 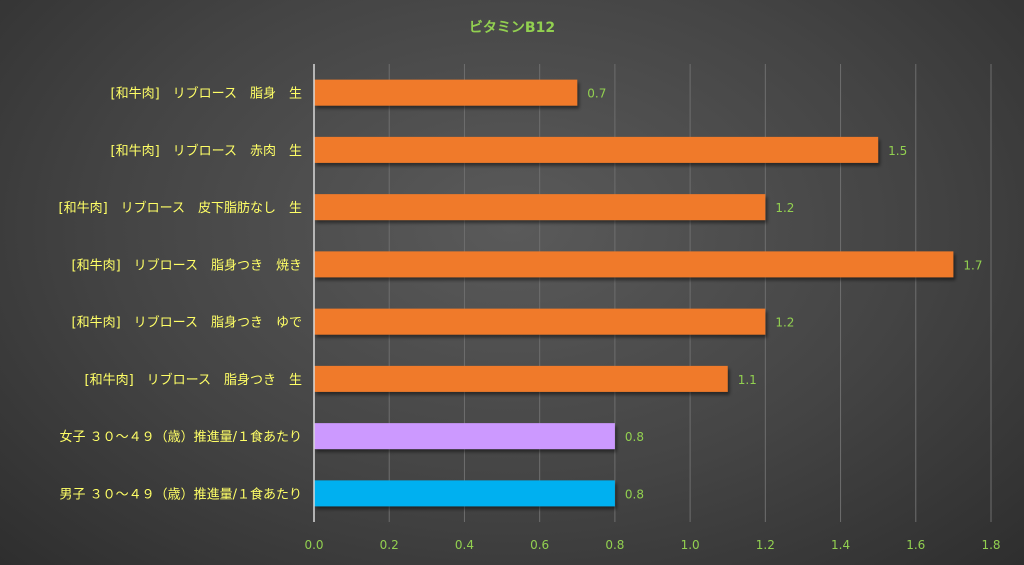 I want to click on value-label: 1.5, so click(x=897, y=151).